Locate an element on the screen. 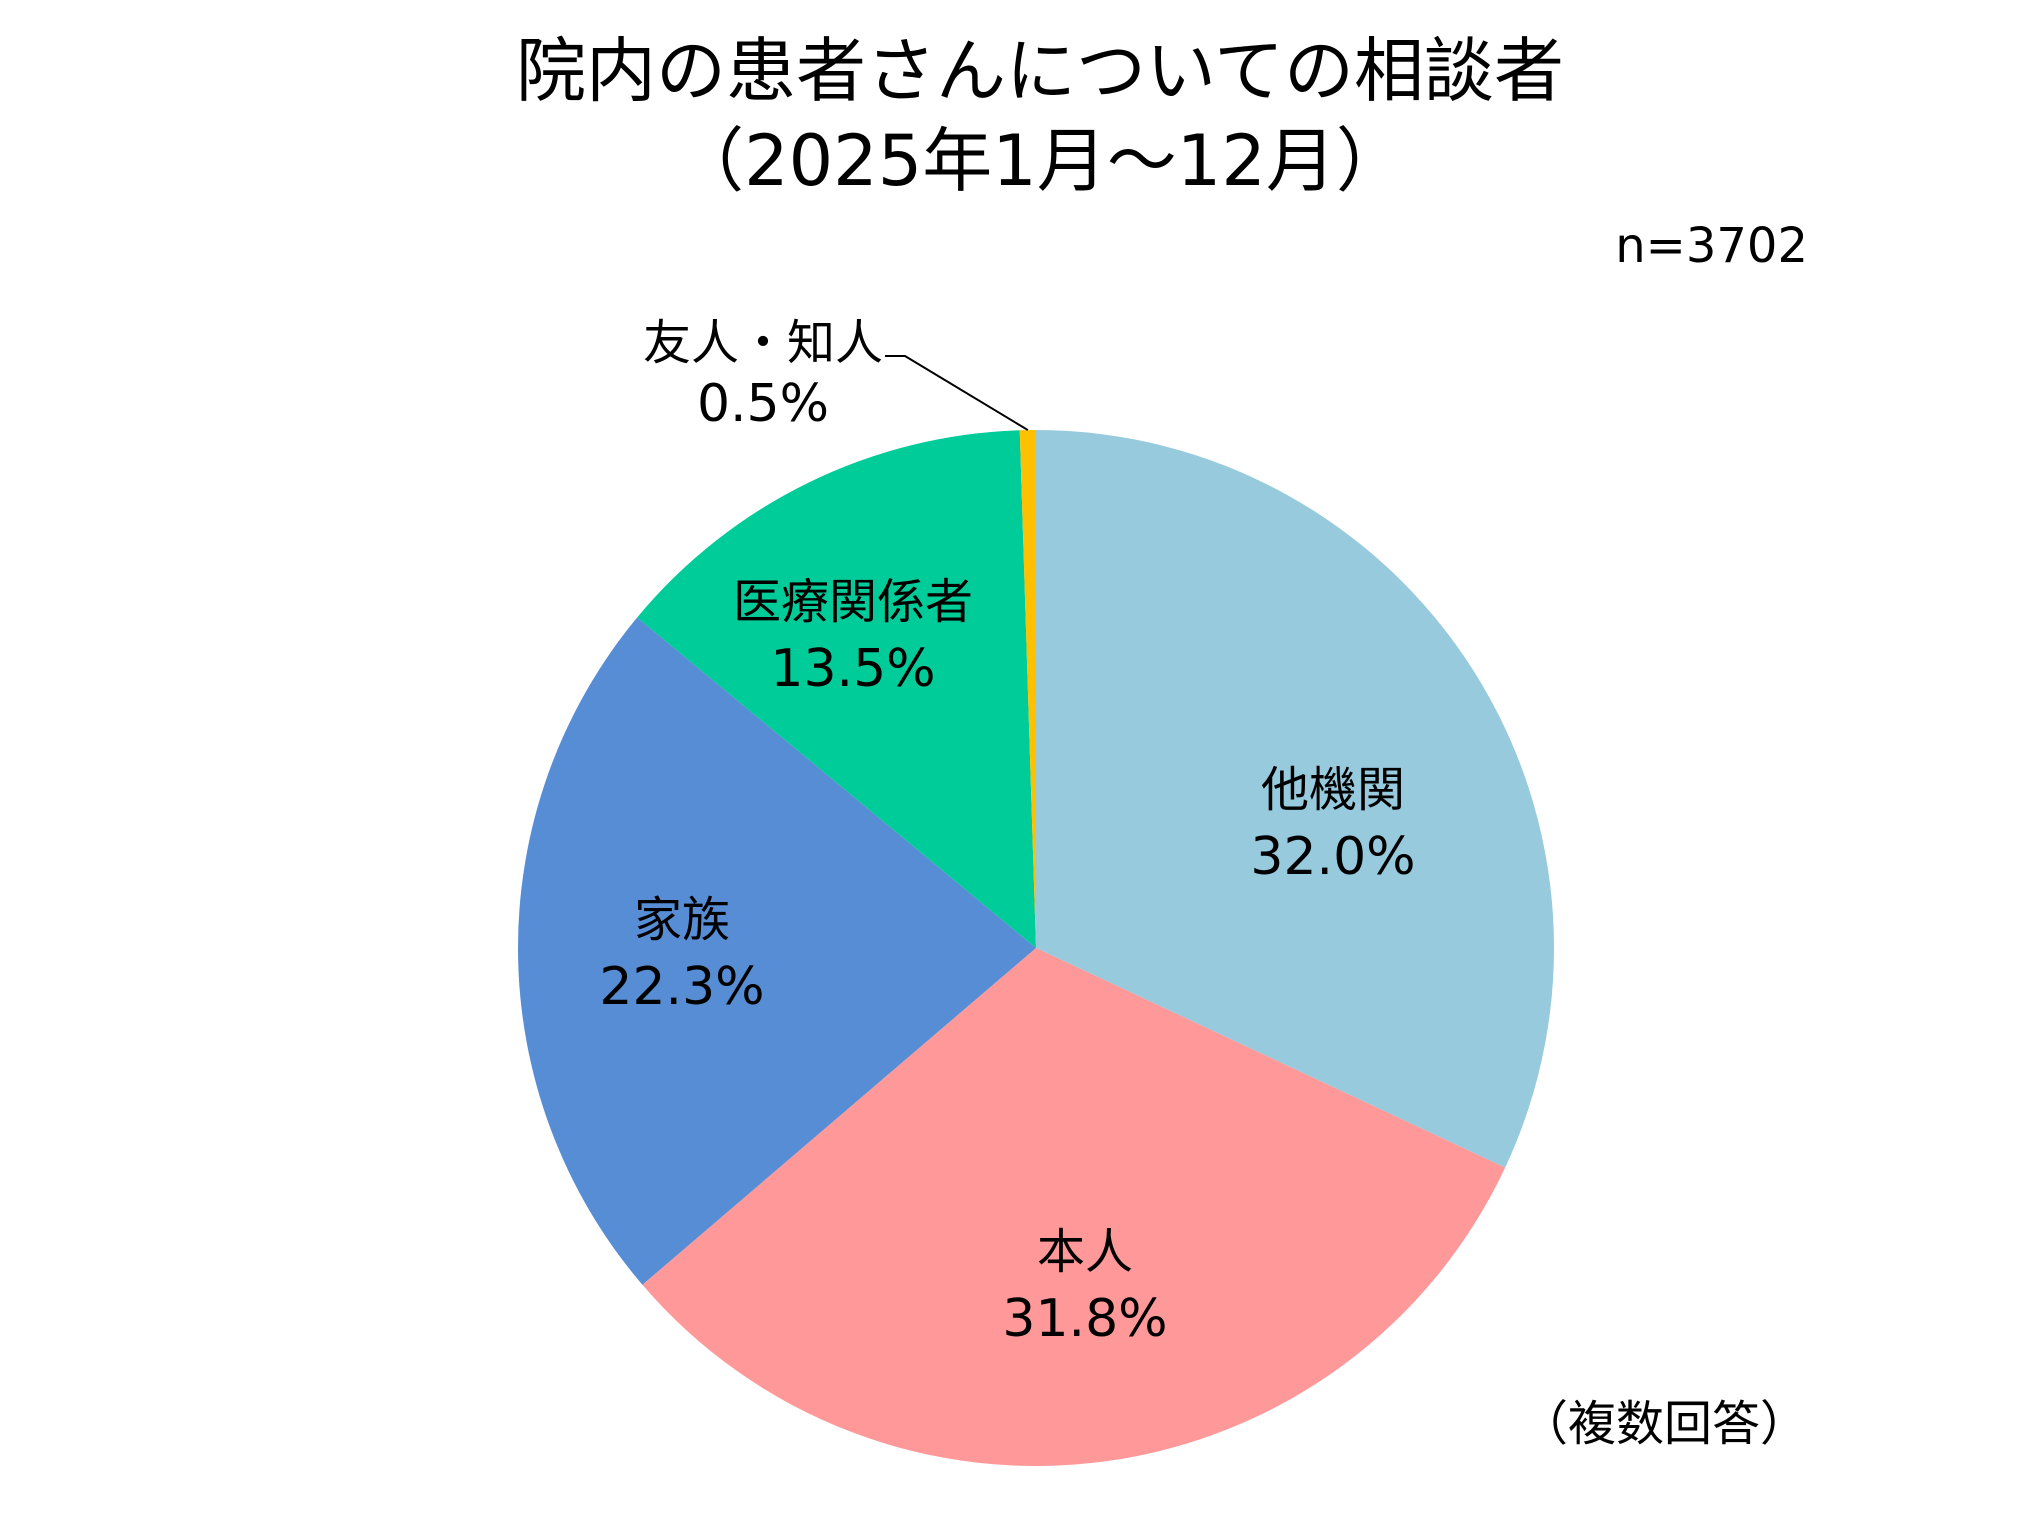  chart-subtitle: （2025年1月～12月） is located at coordinates (1040, 161).